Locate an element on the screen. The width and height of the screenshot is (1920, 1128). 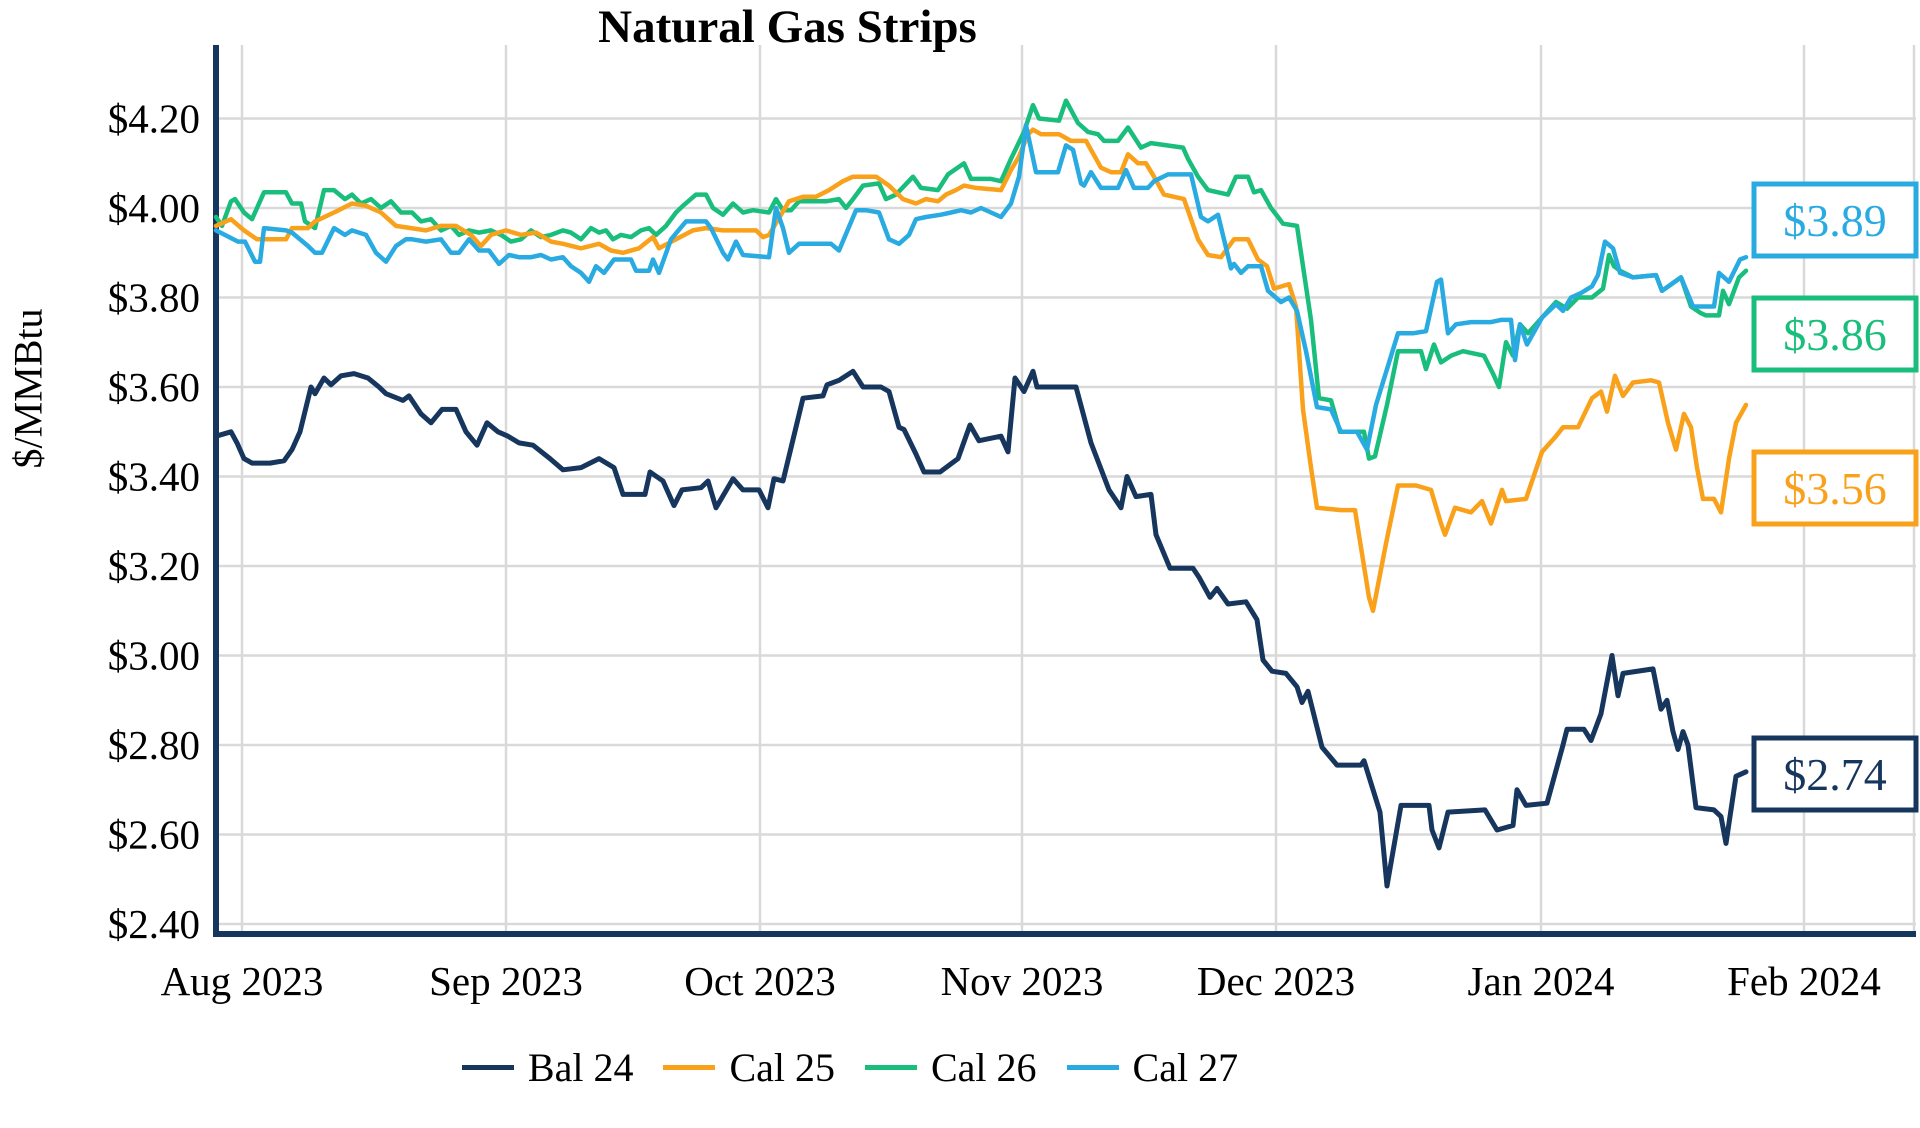
end-label-box-bal24 is located at coordinates (1835, 774).